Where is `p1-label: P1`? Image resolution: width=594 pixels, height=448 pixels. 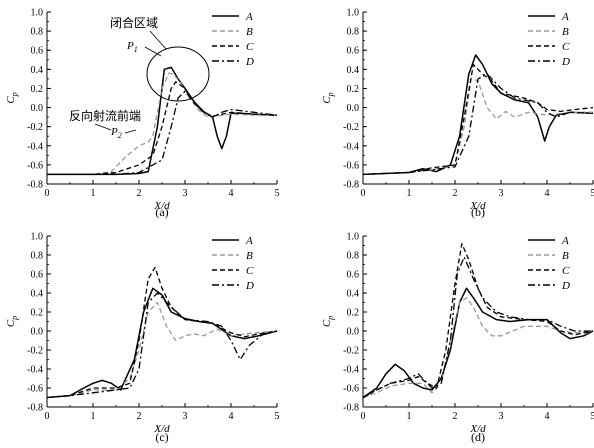 p1-label: P1 is located at coordinates (132, 47).